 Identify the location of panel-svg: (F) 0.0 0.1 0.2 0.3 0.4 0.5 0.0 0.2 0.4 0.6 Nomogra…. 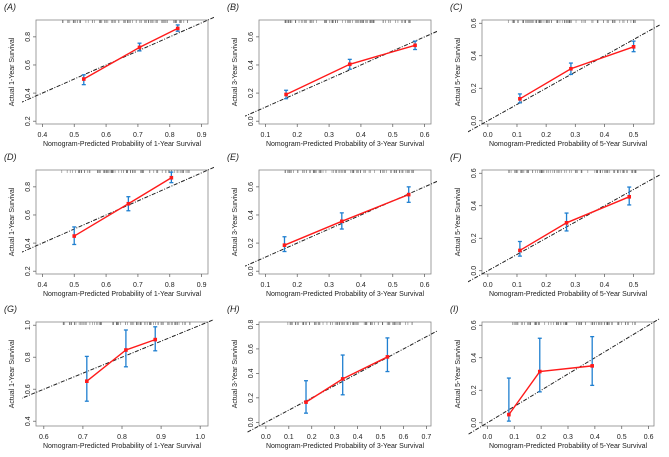
(555, 225).